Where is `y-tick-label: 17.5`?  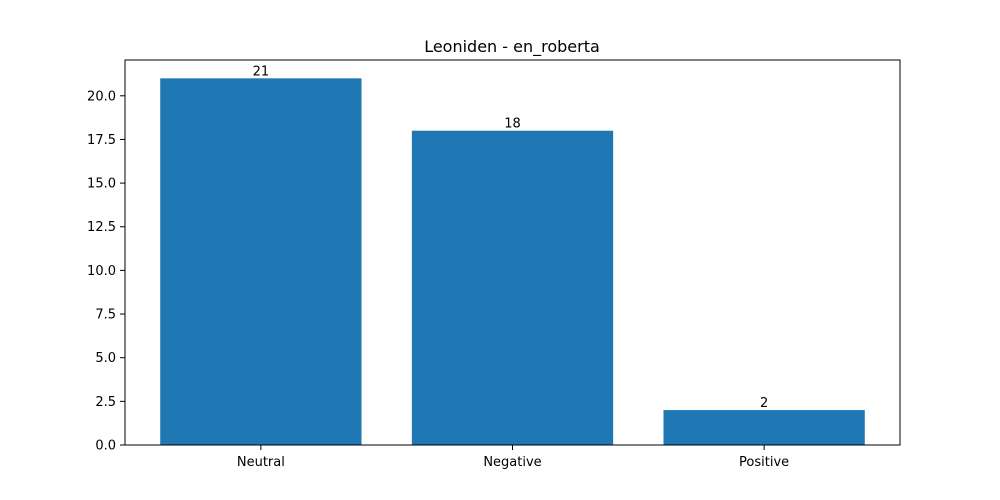
y-tick-label: 17.5 is located at coordinates (101, 140).